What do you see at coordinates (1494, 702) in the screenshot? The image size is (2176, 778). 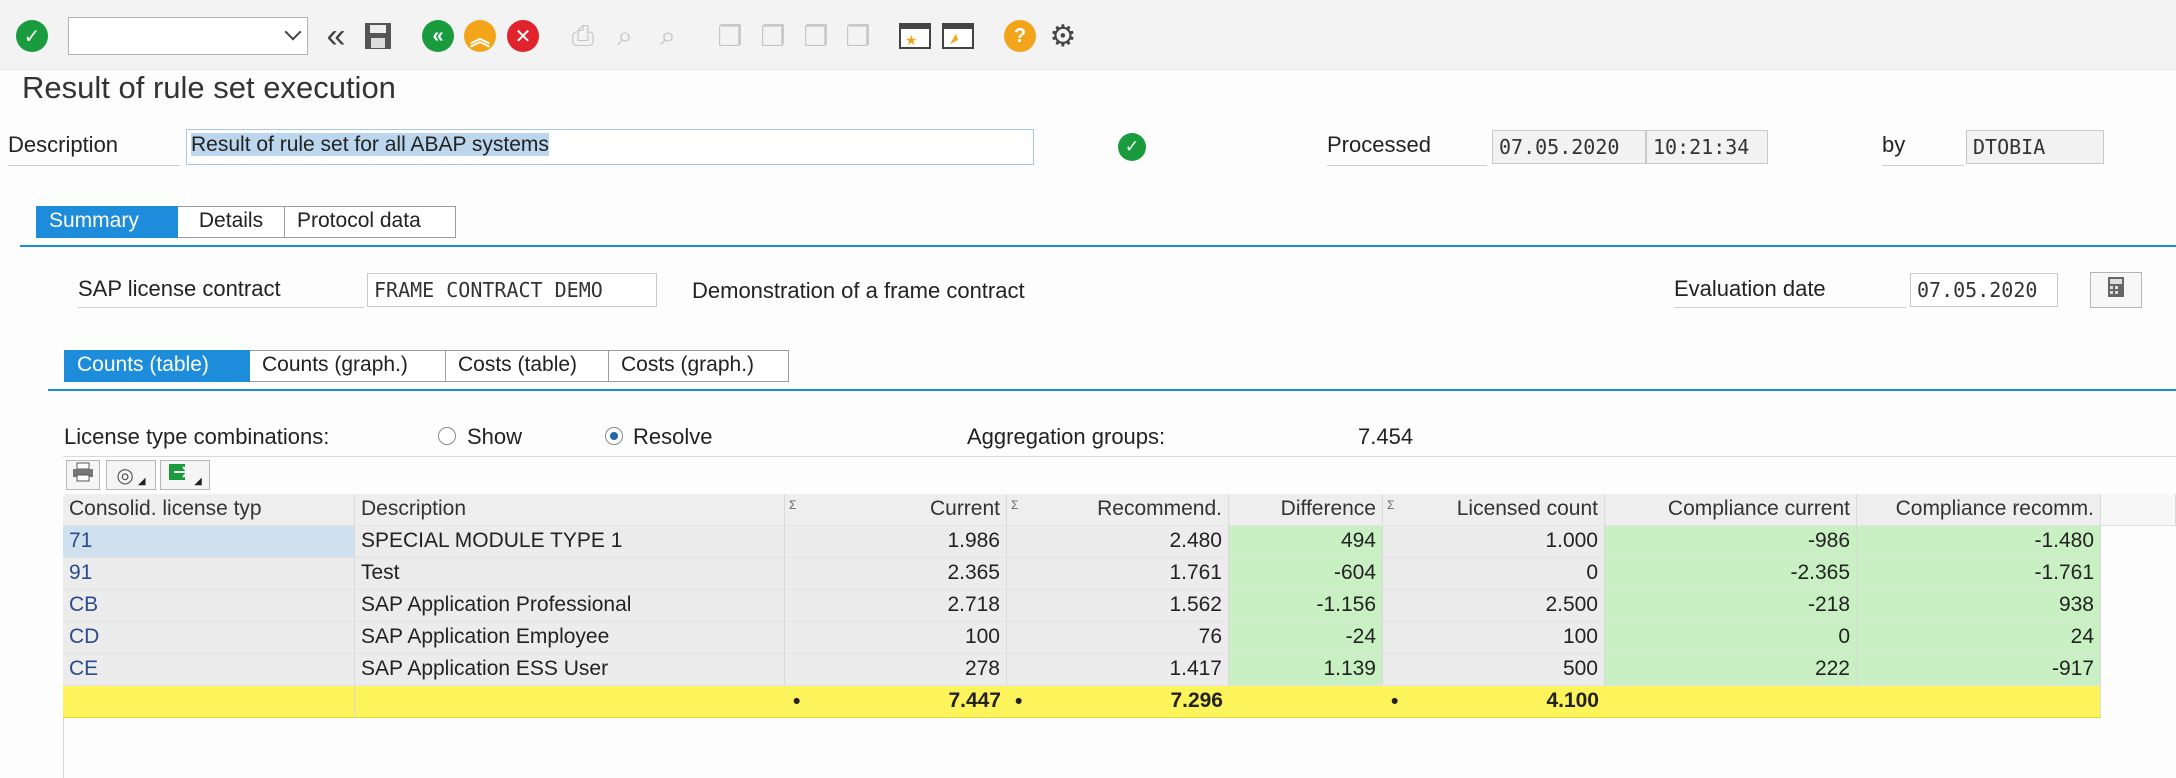 I see `total-licensed-cell: • 4.100` at bounding box center [1494, 702].